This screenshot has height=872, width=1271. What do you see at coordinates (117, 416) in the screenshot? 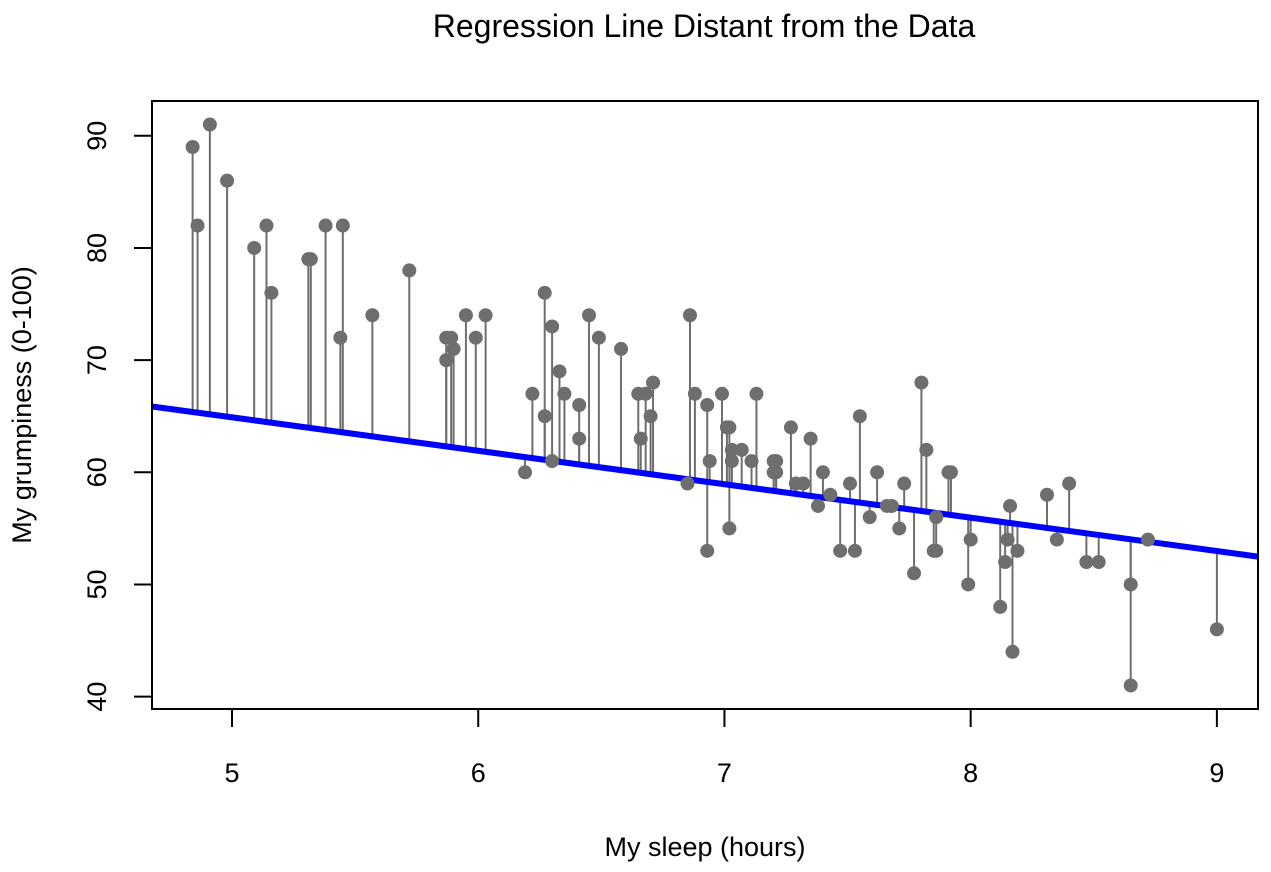
I see `y-axis: 40 50 60 70 80 90` at bounding box center [117, 416].